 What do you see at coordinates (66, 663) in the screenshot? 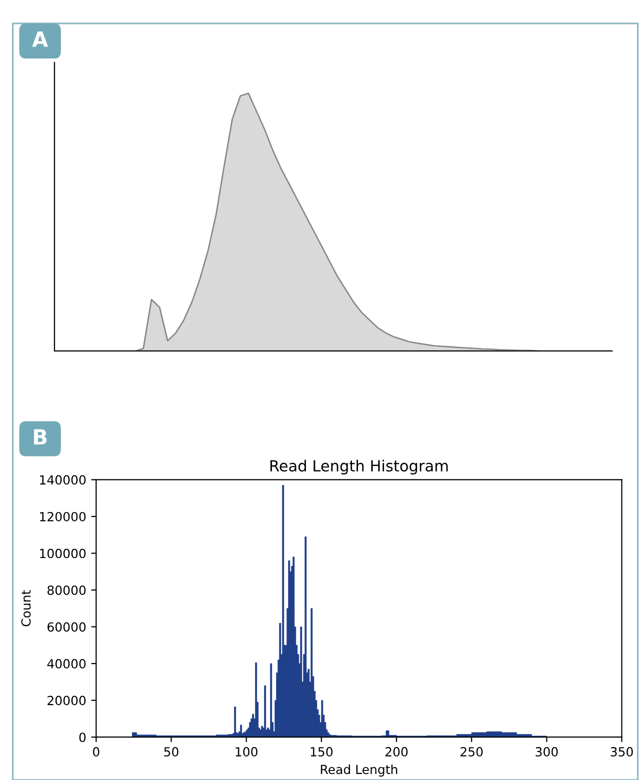
I see `y-tick-label: 40000` at bounding box center [66, 663].